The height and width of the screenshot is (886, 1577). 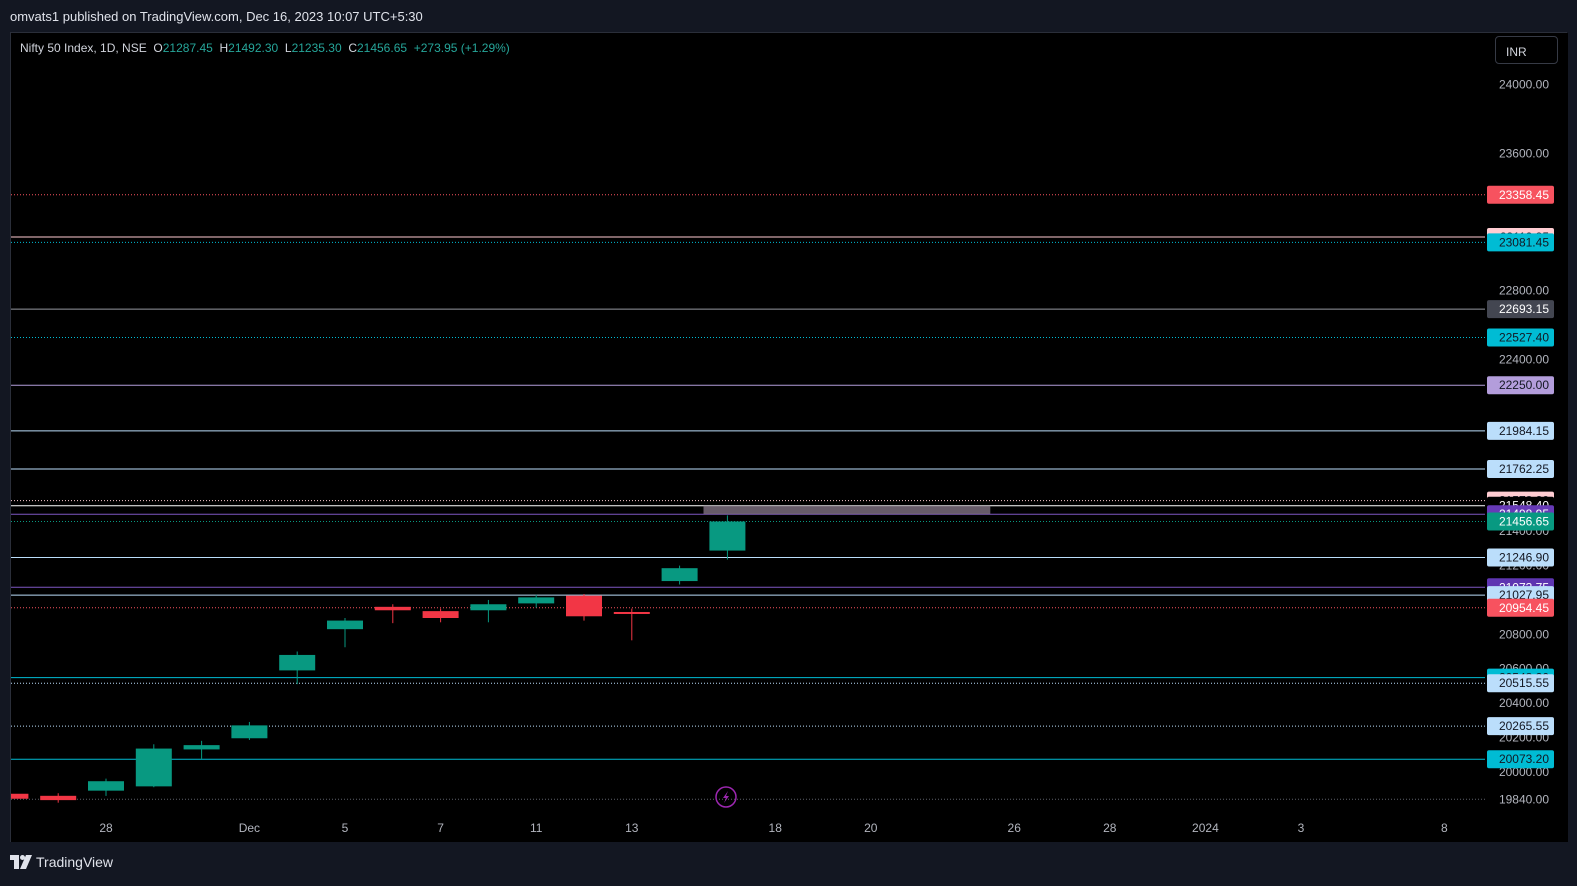 I want to click on level-price-label: 21027.95, so click(x=1524, y=595).